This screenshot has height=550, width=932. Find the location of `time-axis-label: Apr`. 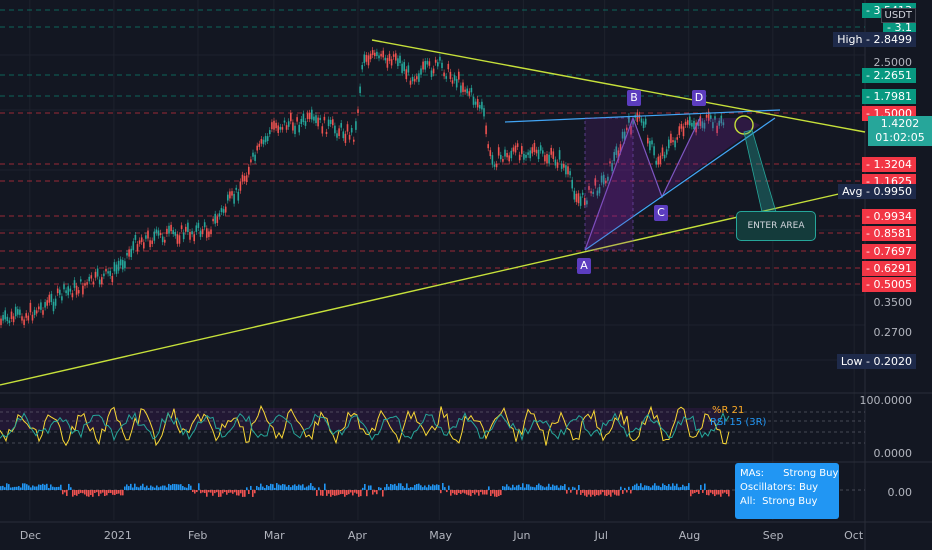

time-axis-label: Apr is located at coordinates (357, 535).